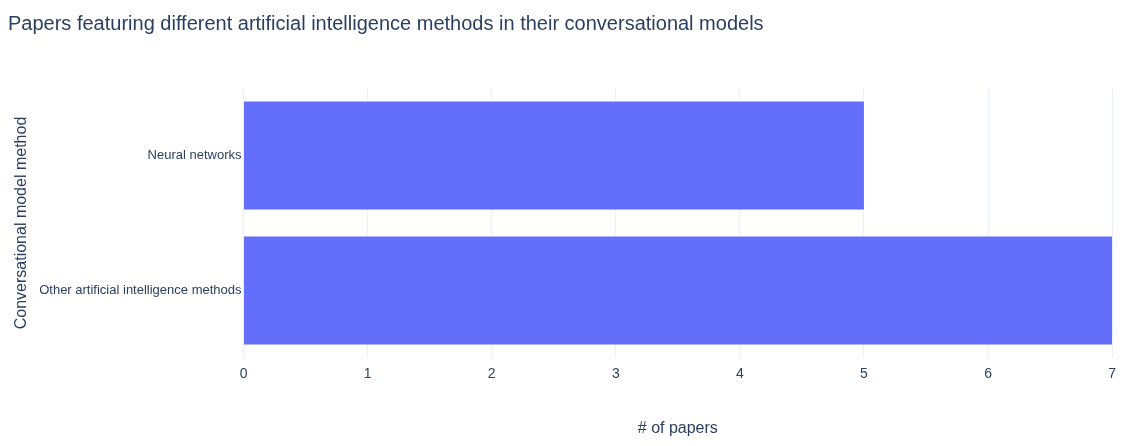  I want to click on y-axis-title: Conversational model method, so click(21, 223).